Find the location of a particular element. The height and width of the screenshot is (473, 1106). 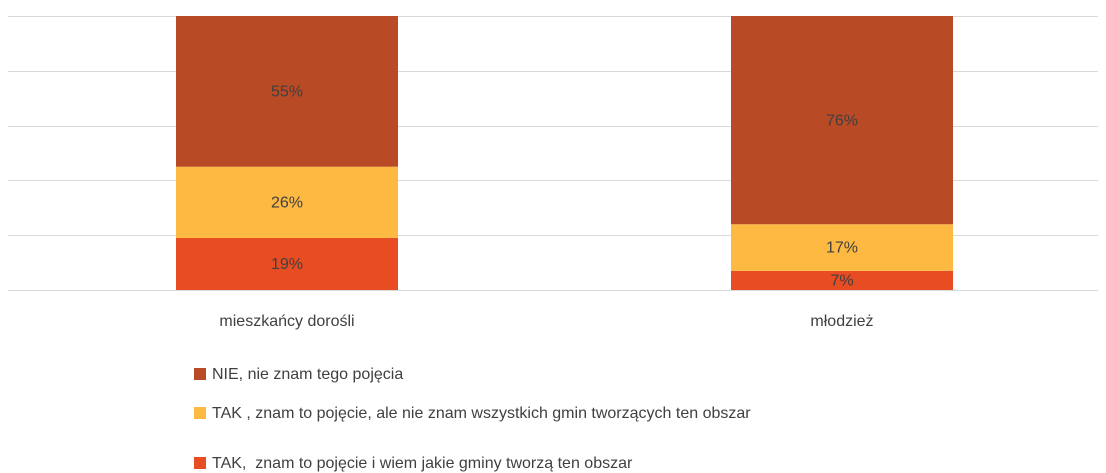

data-label: 7% is located at coordinates (841, 281).